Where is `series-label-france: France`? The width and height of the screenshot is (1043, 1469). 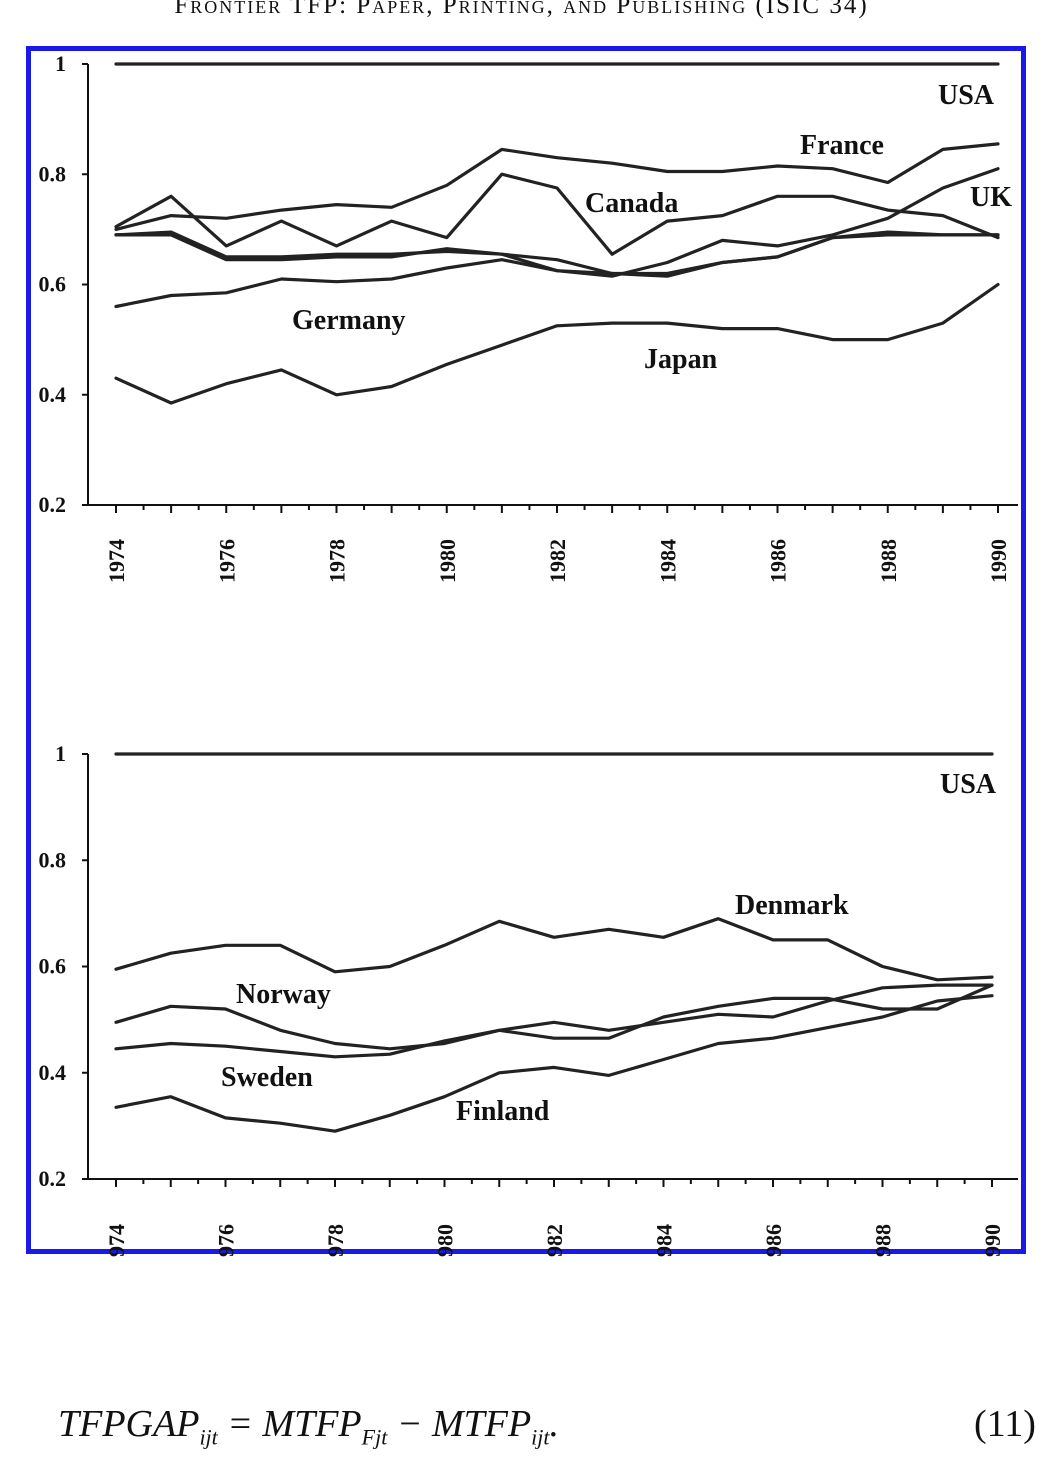 series-label-france: France is located at coordinates (842, 145).